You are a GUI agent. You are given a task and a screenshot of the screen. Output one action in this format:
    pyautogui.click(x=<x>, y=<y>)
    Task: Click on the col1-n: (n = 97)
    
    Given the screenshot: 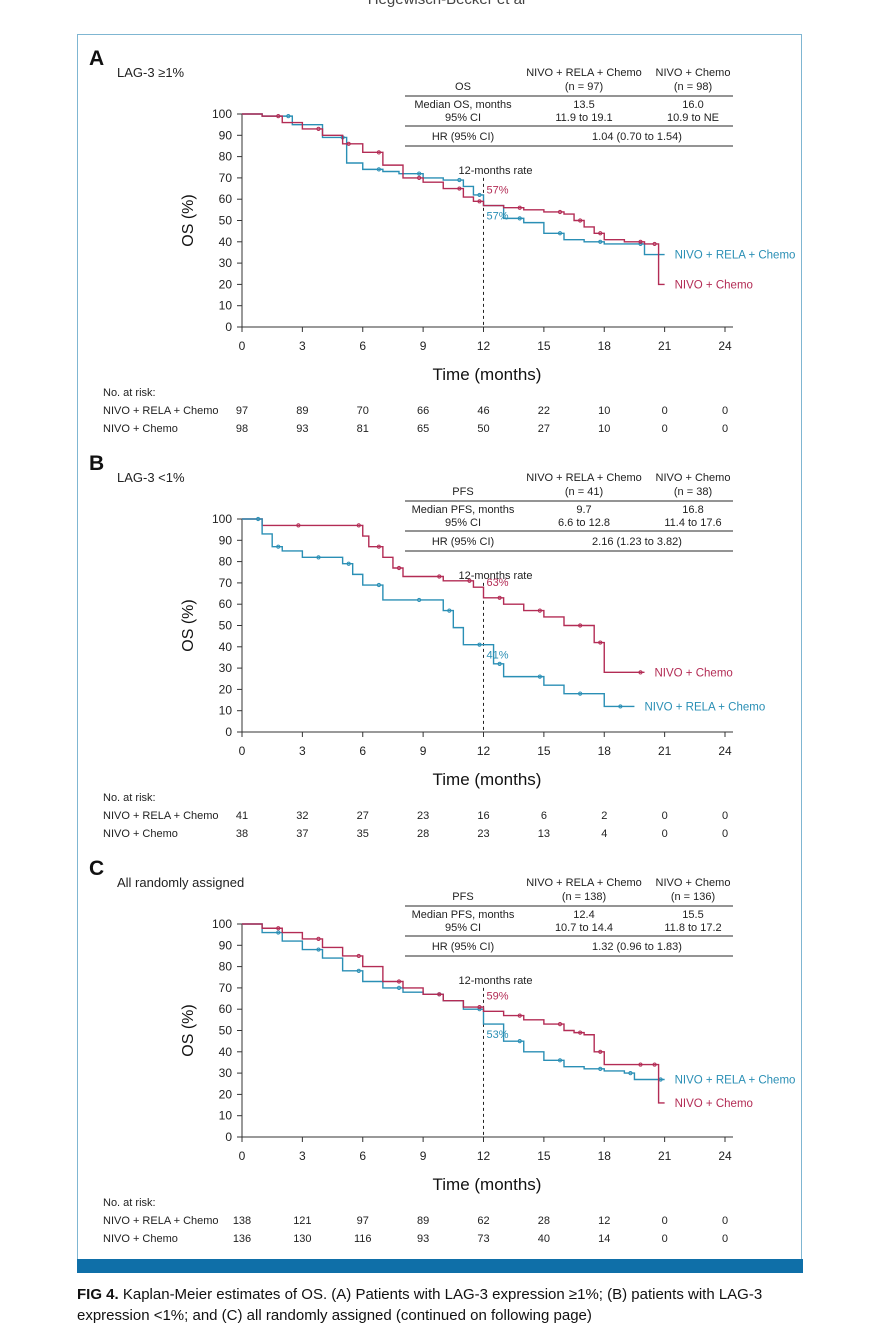 What is the action you would take?
    pyautogui.click(x=584, y=87)
    